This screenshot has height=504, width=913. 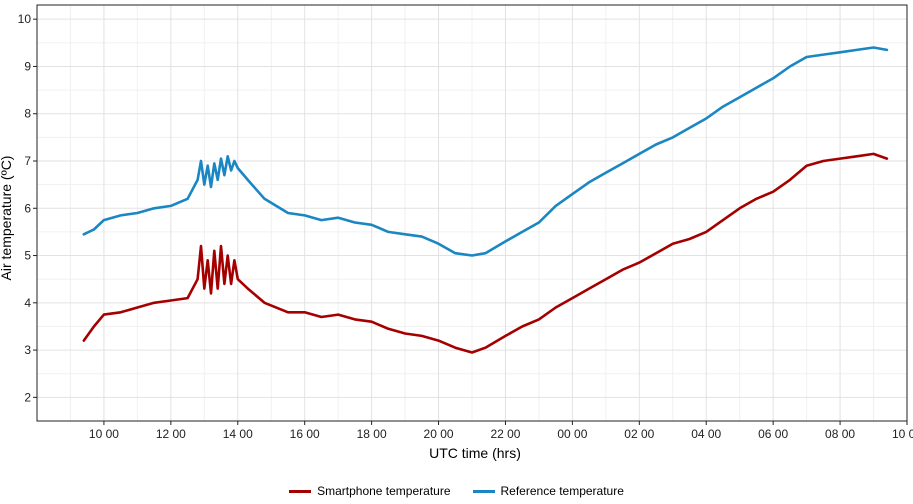 What do you see at coordinates (840, 434) in the screenshot?
I see `x-tick-label: 08 00` at bounding box center [840, 434].